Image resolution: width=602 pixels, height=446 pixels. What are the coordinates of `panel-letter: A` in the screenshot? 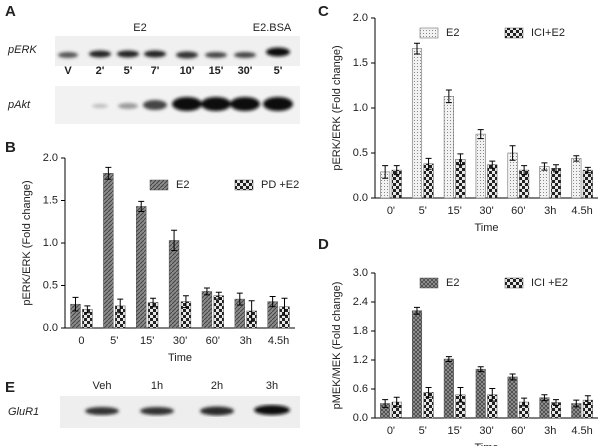 It's located at (10, 11).